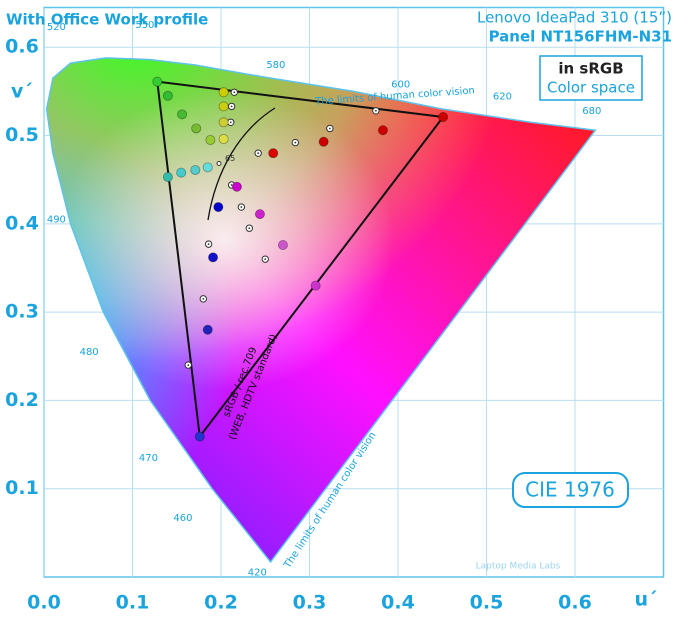 This screenshot has height=626, width=680. I want to click on x-tick-label: 0.3, so click(310, 603).